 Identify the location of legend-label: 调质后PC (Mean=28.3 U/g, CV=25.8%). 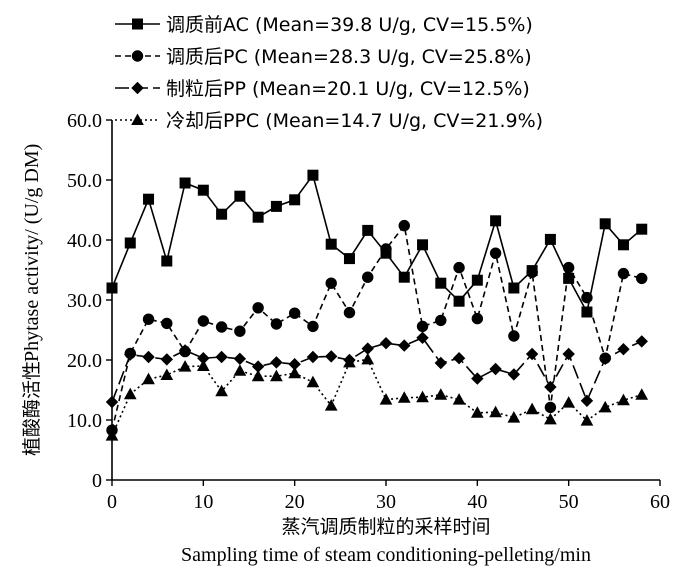
(349, 57).